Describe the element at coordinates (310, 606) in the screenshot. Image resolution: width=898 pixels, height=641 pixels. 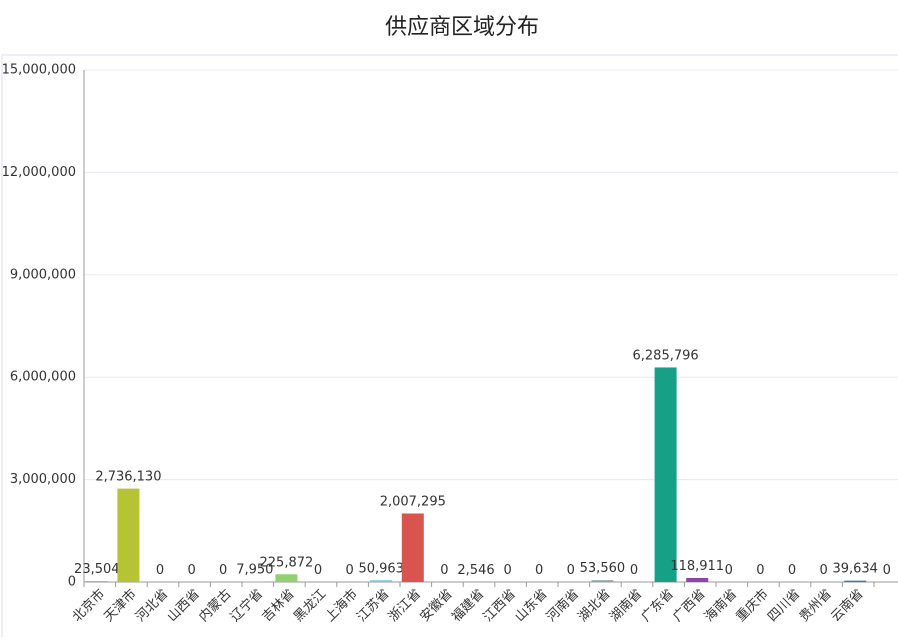
I see `x-tick-label: 黑龙江` at that location.